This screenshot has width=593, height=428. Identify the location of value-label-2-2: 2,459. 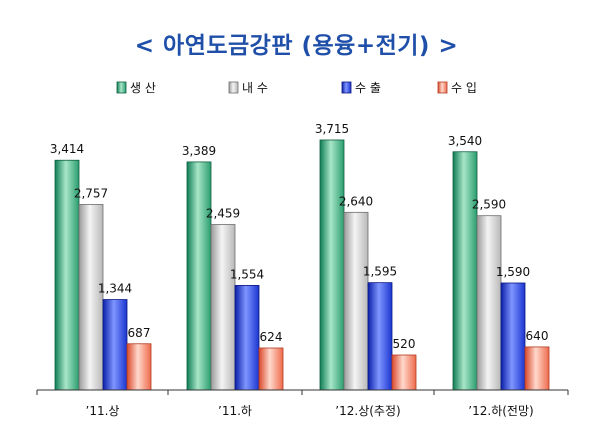
(223, 214).